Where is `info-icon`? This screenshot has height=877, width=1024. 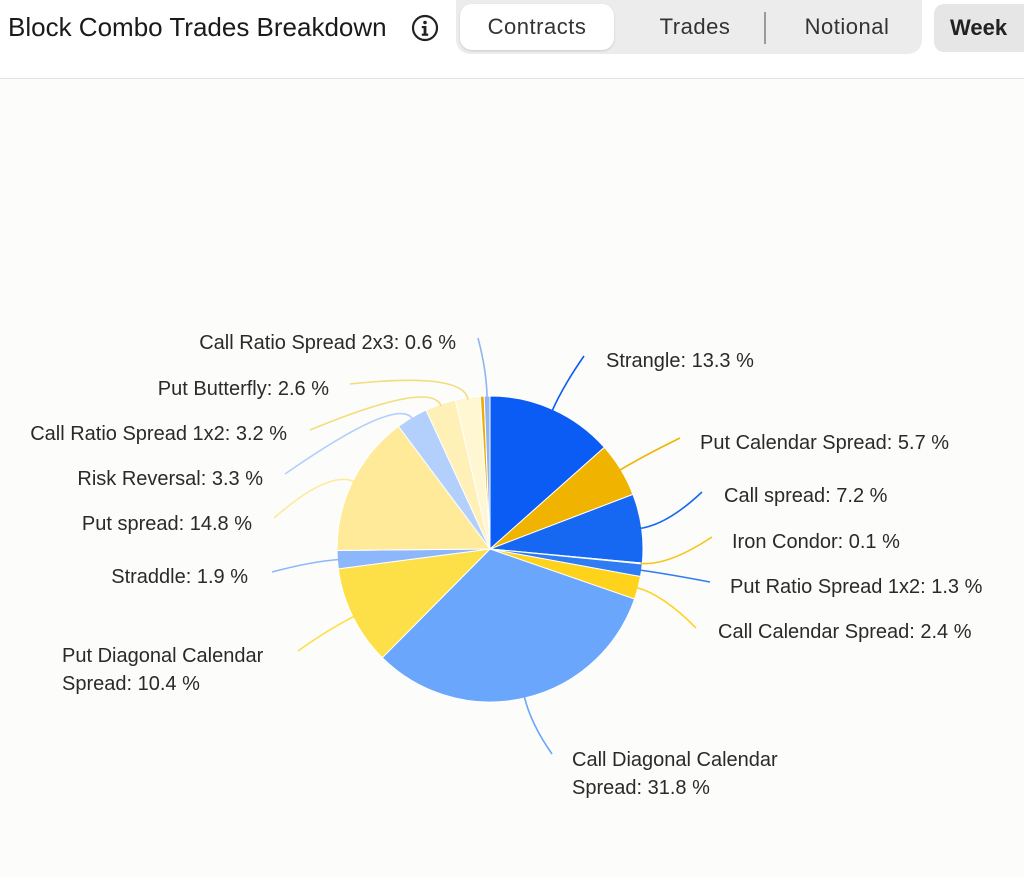
info-icon is located at coordinates (425, 28).